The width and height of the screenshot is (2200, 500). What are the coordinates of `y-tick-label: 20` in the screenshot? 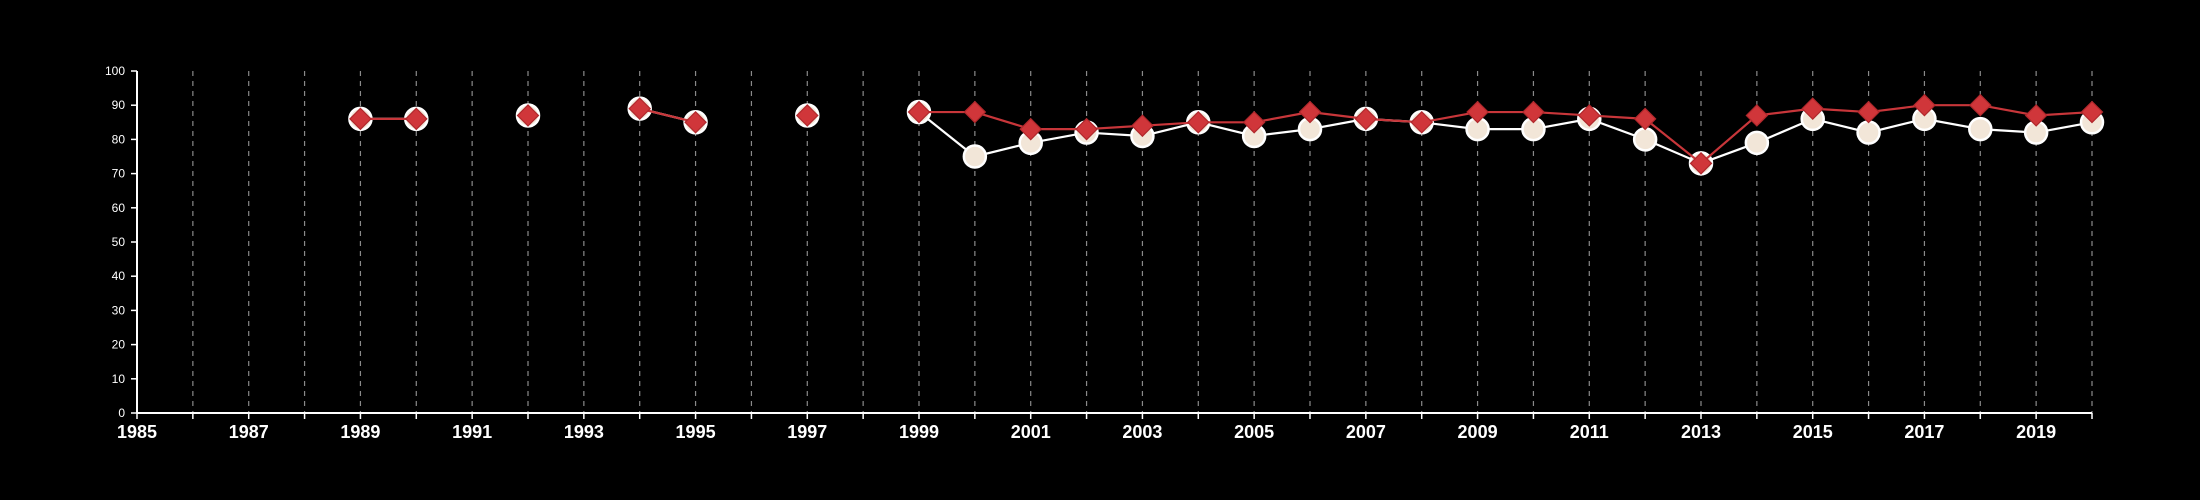 It's located at (119, 345).